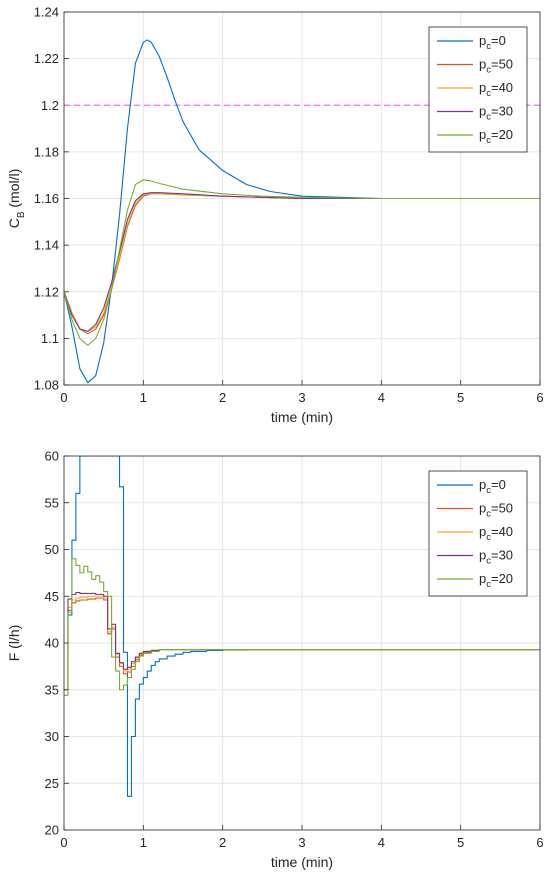 The image size is (550, 883). Describe the element at coordinates (14, 223) in the screenshot. I see `y-axis-label-main: C` at that location.